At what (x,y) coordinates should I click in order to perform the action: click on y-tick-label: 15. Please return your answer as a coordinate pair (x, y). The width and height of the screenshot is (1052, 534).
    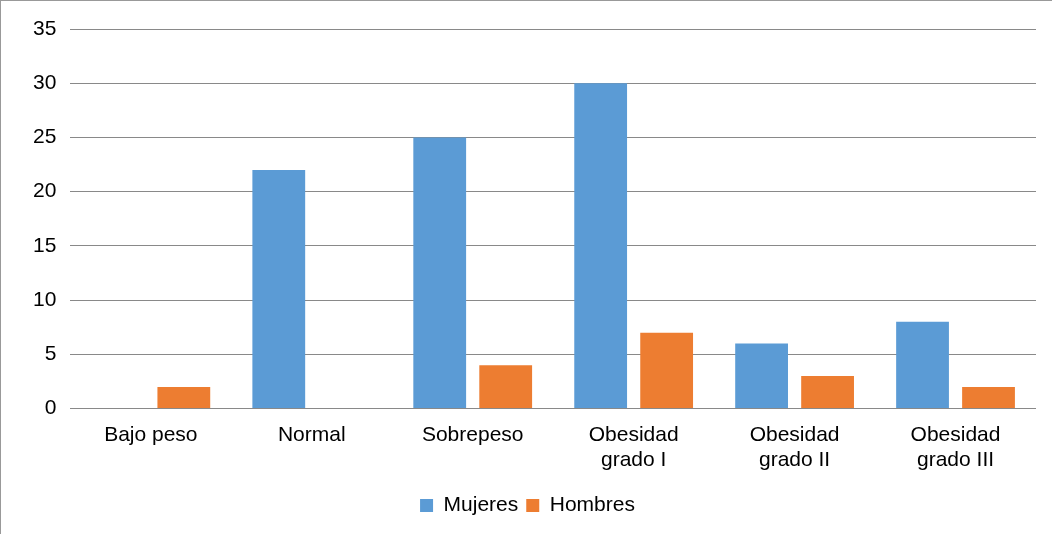
    Looking at the image, I should click on (45, 244).